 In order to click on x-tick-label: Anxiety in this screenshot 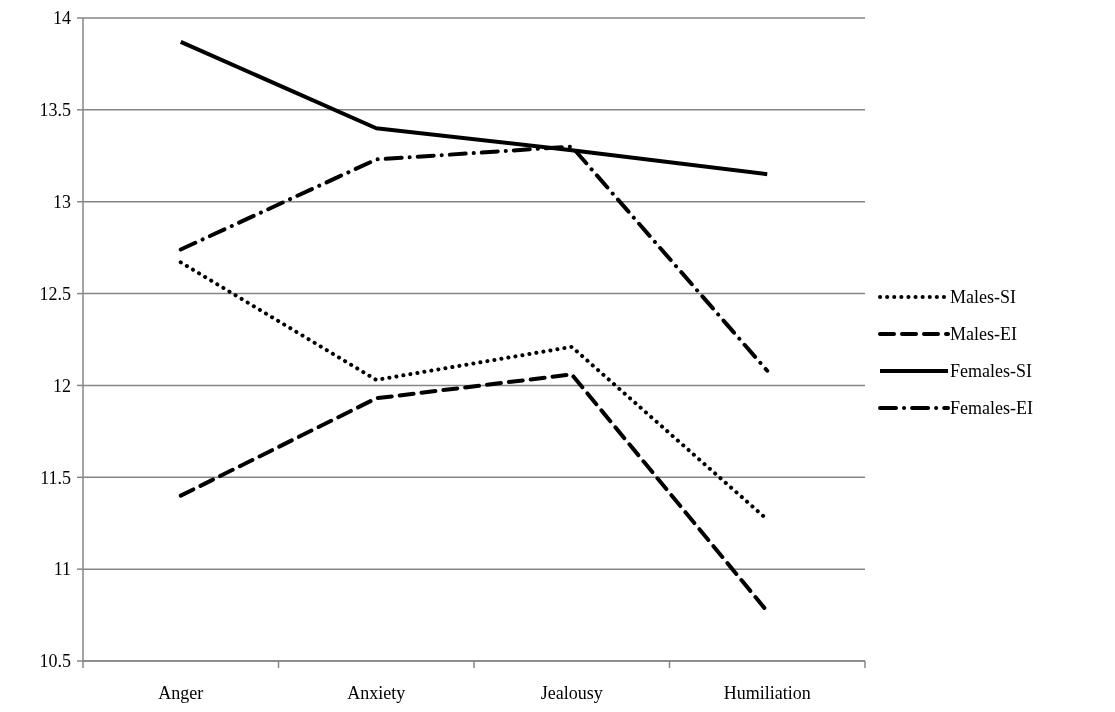, I will do `click(376, 693)`.